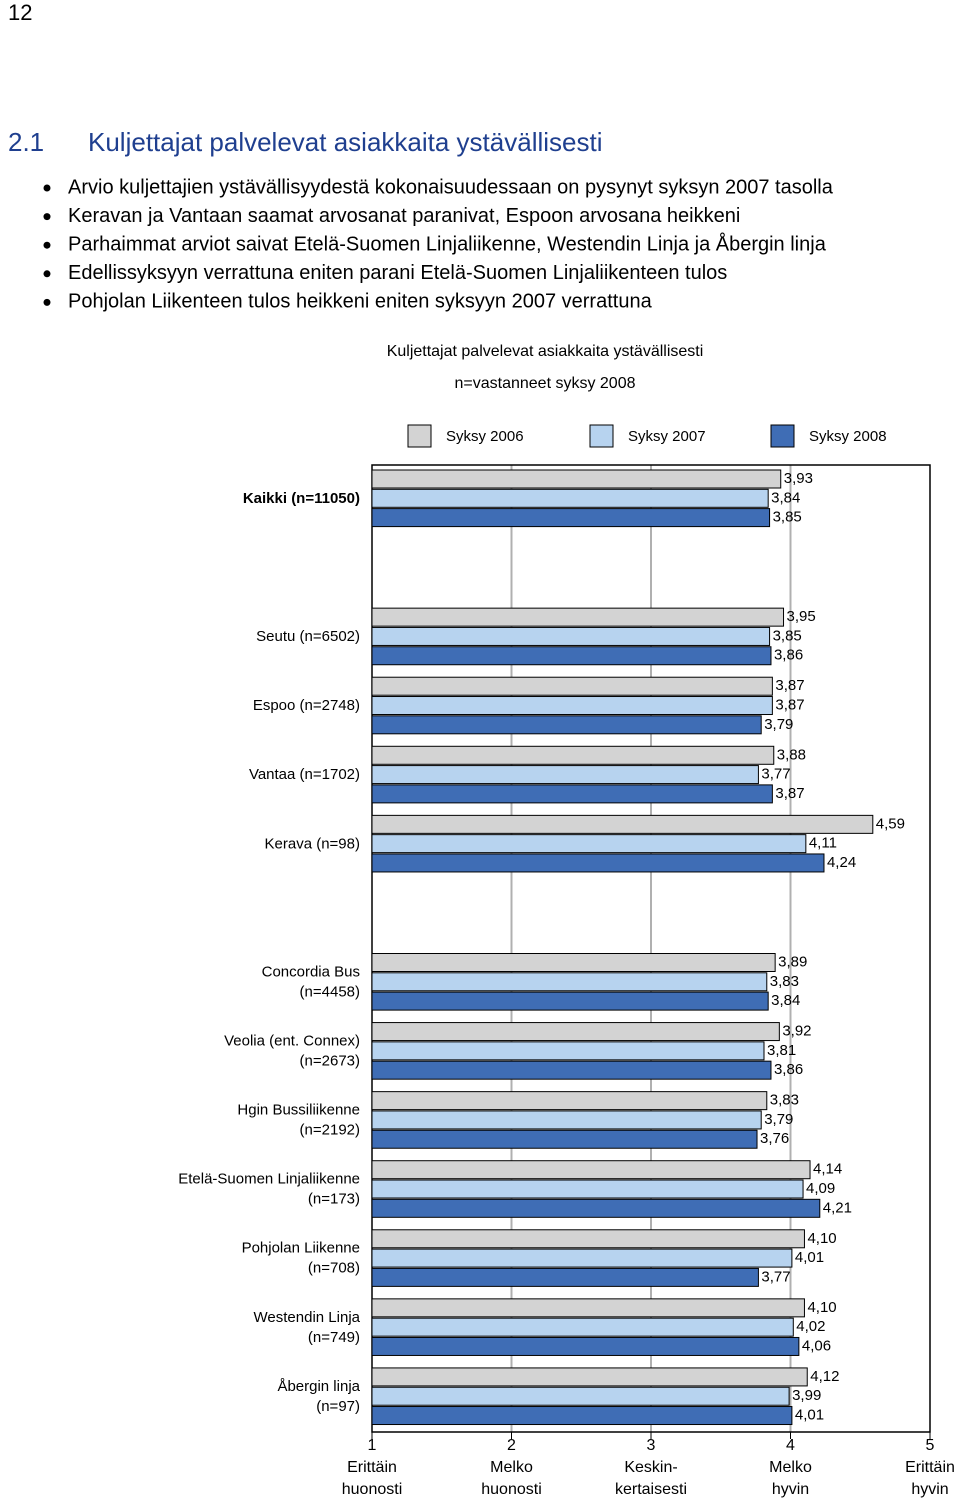 Image resolution: width=960 pixels, height=1502 pixels. What do you see at coordinates (787, 517) in the screenshot?
I see `value-label: 3,85` at bounding box center [787, 517].